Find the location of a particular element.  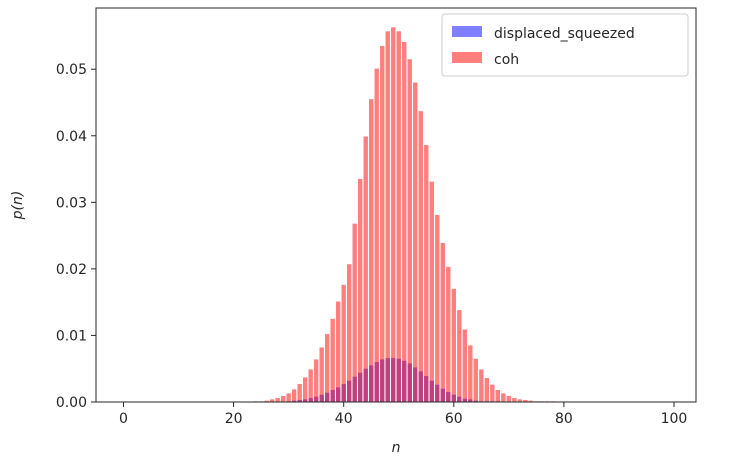

x-axis: 0 20 40 60 80 100 is located at coordinates (403, 414).